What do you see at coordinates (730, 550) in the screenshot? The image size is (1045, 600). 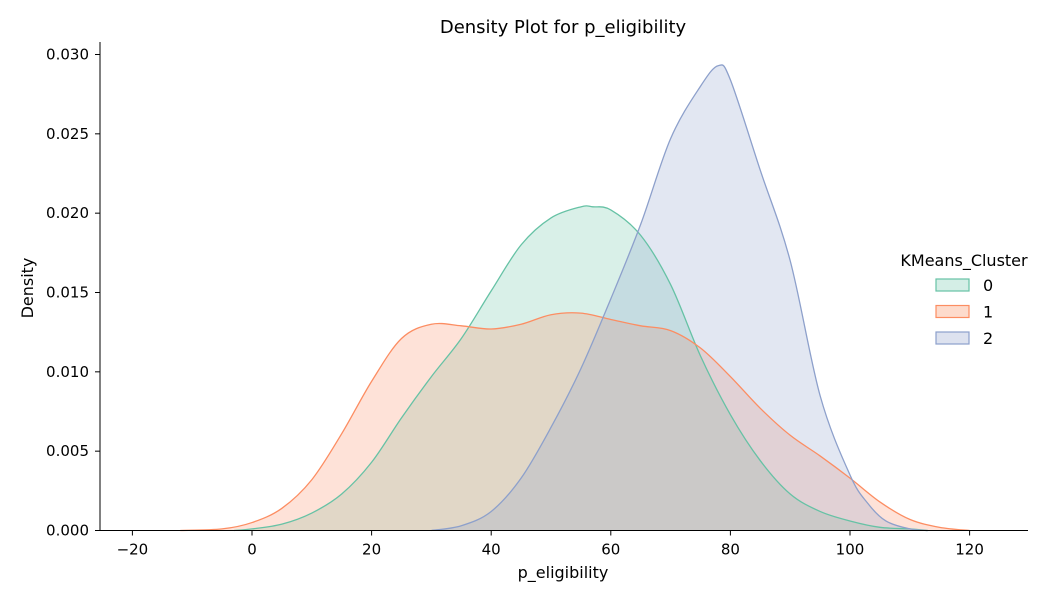 I see `x-tick-label: 80` at bounding box center [730, 550].